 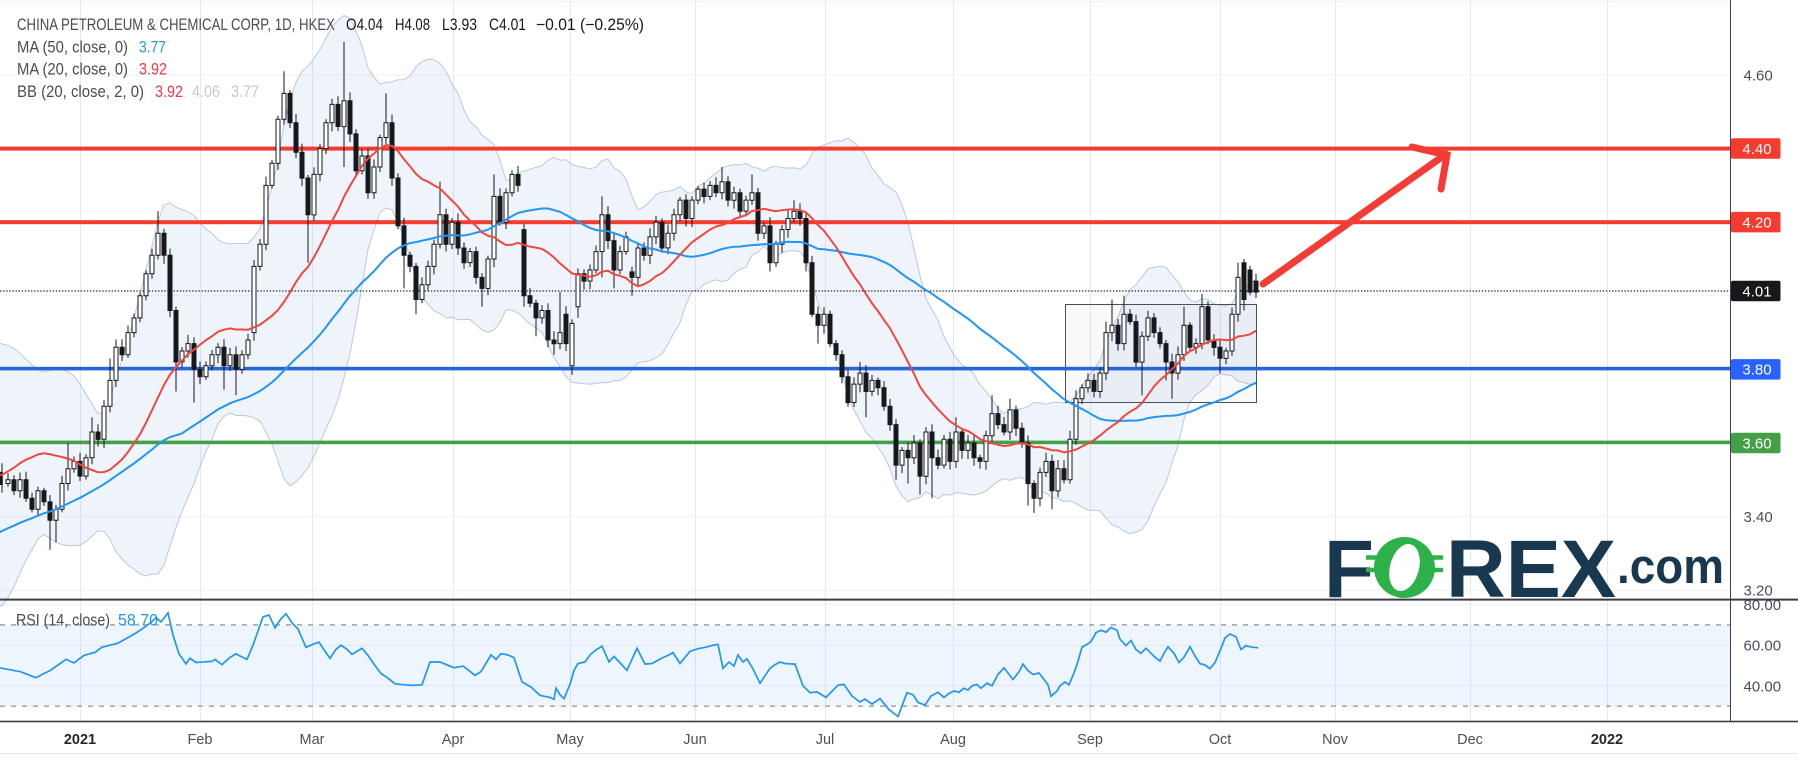 I want to click on svg-text: 4.06, so click(x=206, y=92).